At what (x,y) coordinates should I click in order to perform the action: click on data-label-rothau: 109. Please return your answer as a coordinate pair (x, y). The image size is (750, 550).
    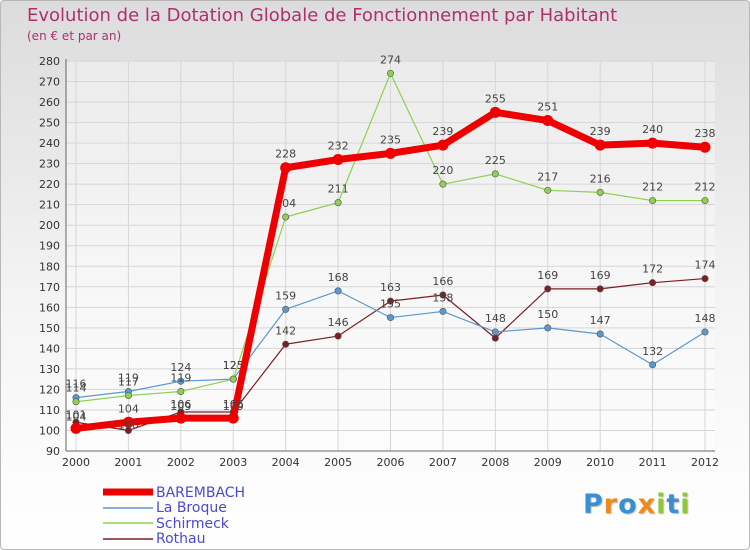
    Looking at the image, I should click on (233, 406).